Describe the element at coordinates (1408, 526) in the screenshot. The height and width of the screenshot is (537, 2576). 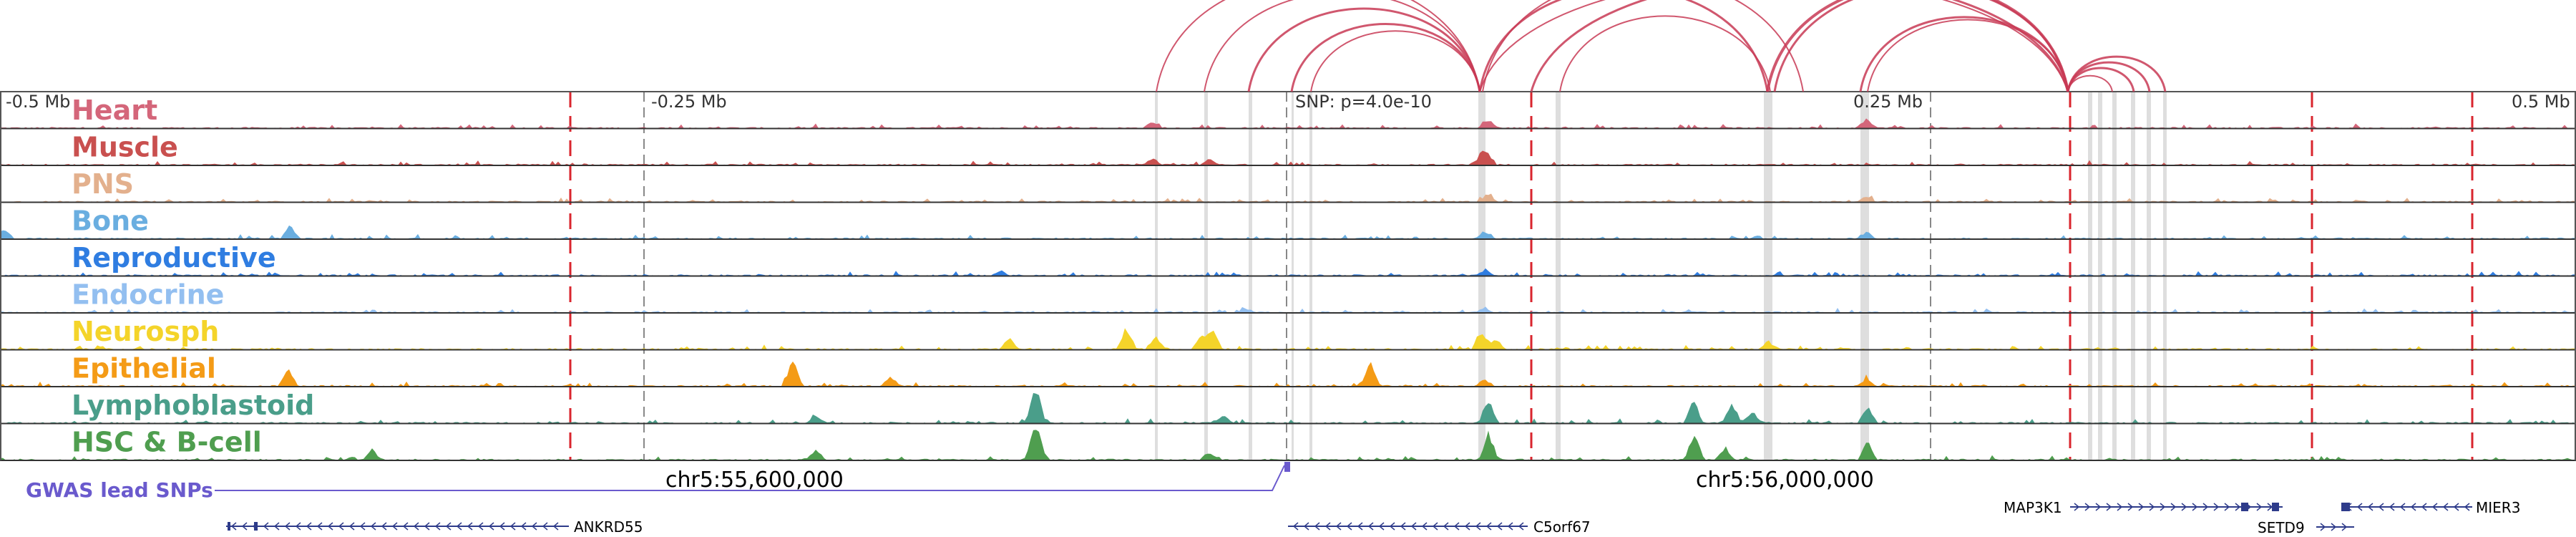
I see `gene-c5orf67` at that location.